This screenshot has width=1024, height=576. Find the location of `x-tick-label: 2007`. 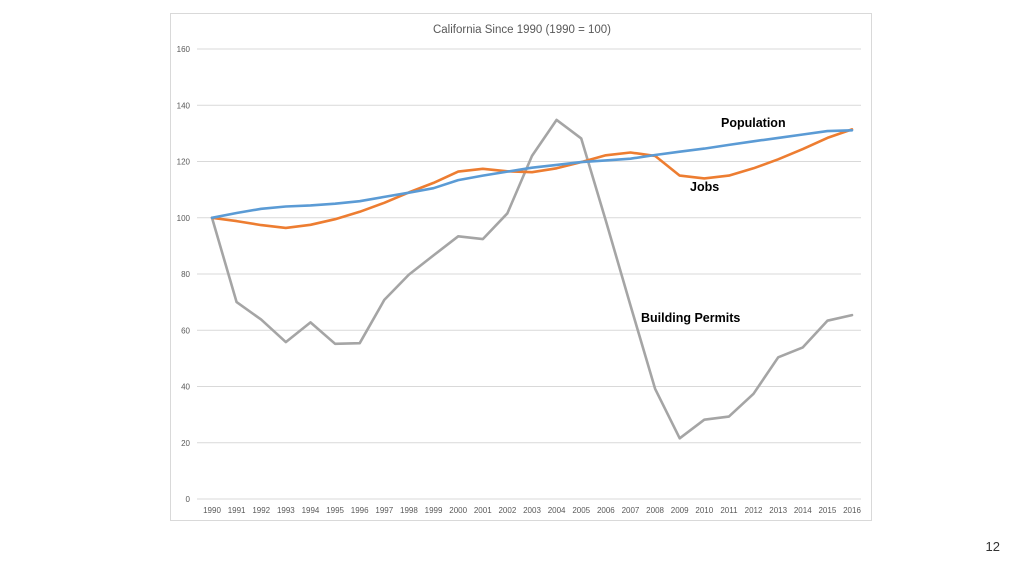

x-tick-label: 2007 is located at coordinates (631, 510).